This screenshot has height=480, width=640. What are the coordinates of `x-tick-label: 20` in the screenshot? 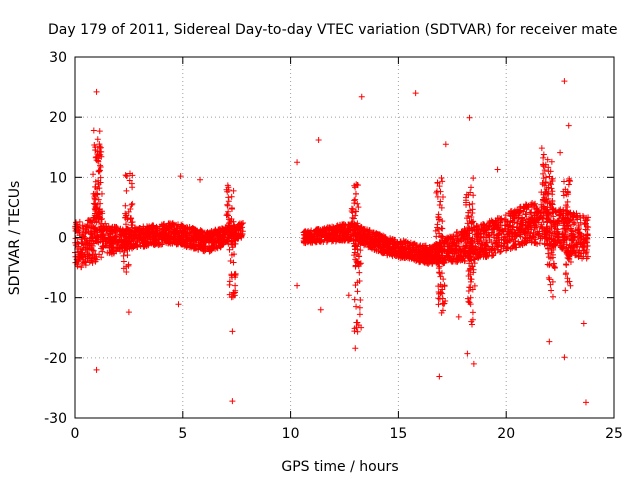 It's located at (506, 434).